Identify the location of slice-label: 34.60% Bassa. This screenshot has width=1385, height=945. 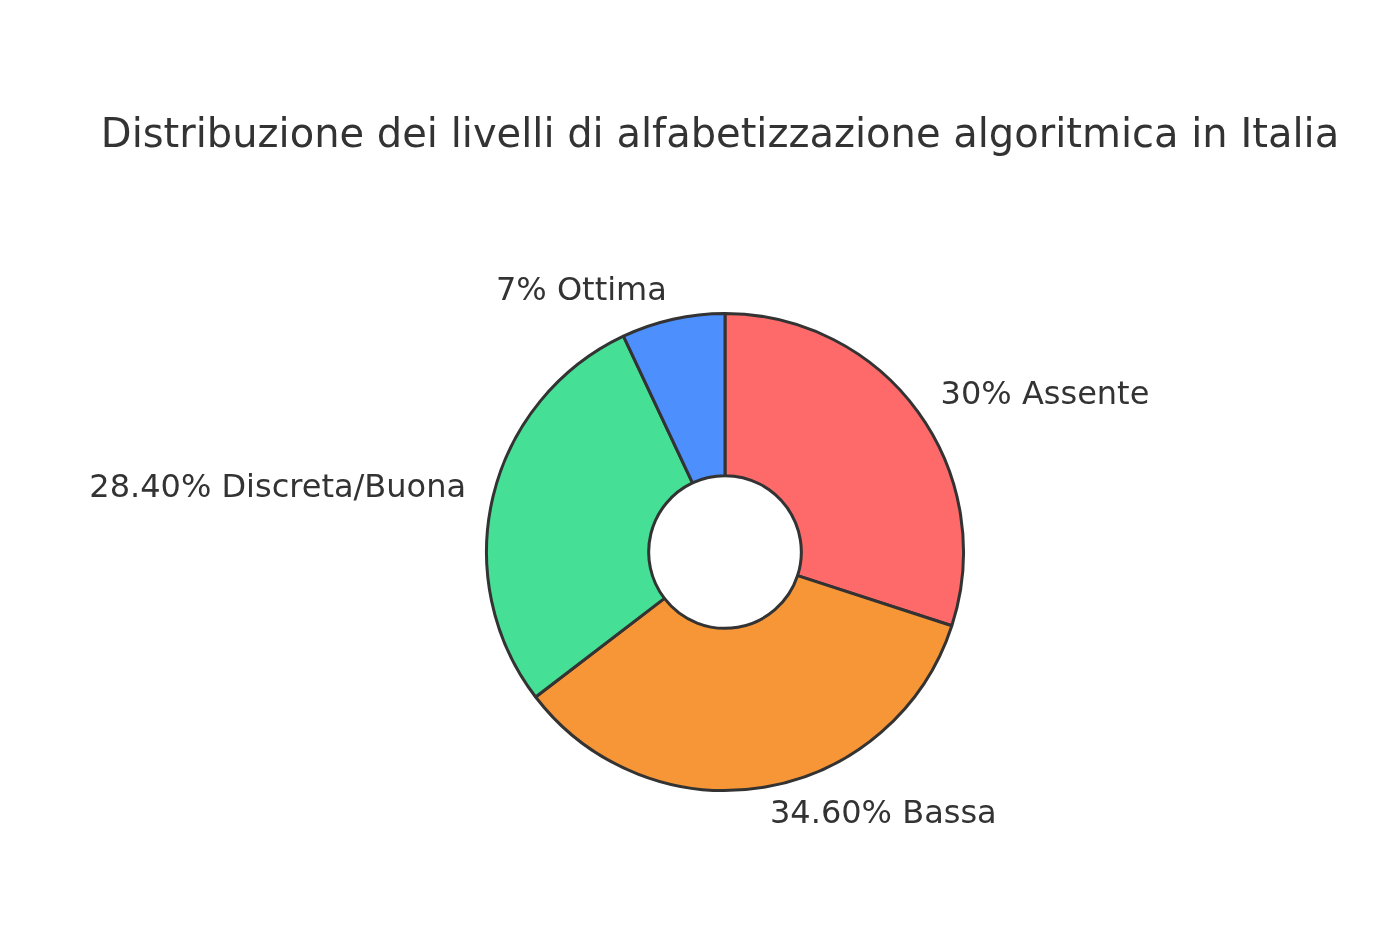
(883, 811).